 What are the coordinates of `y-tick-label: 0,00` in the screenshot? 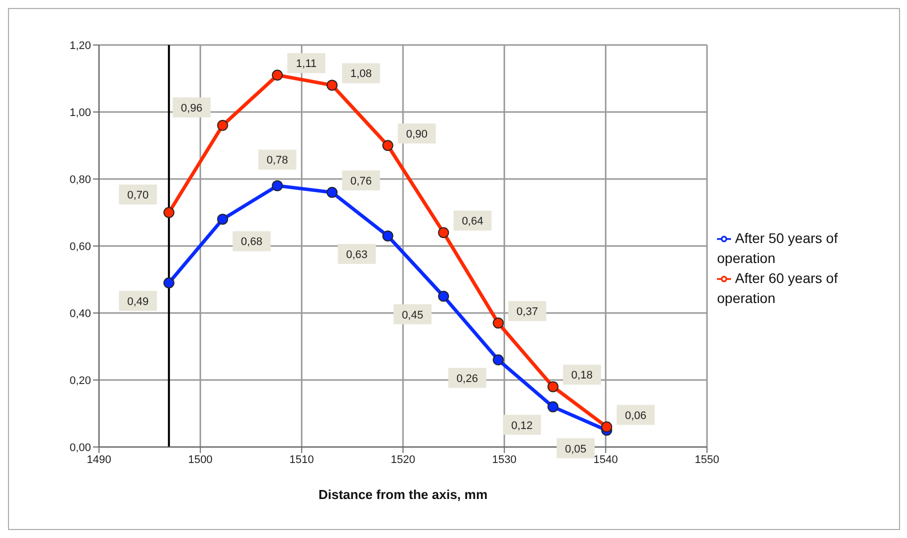 It's located at (80, 448).